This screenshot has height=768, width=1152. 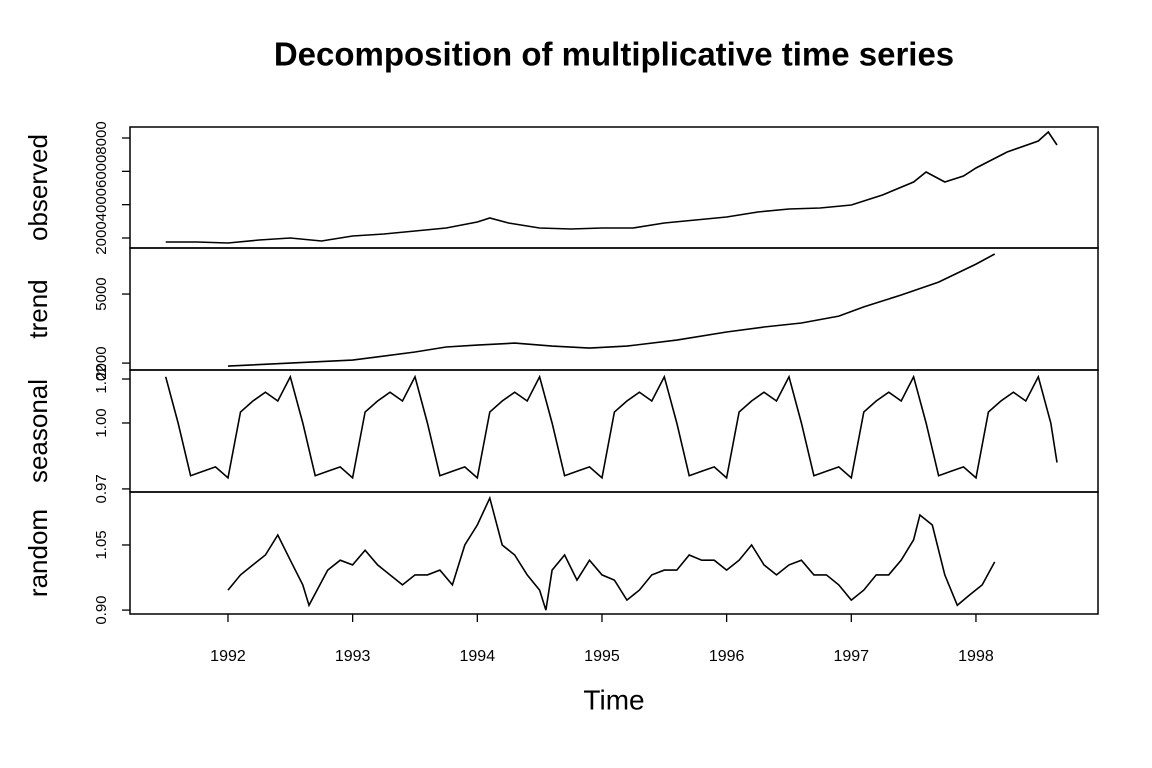 I want to click on y-axis-label: trend, so click(x=38, y=308).